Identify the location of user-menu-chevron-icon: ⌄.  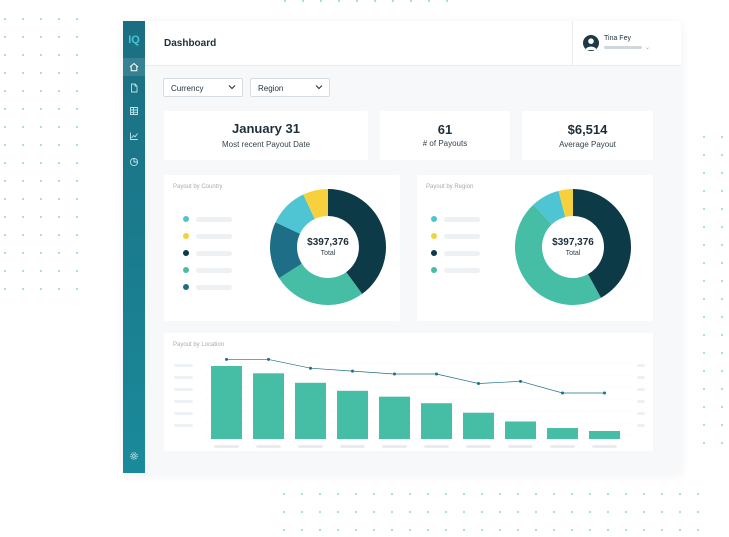
(648, 48).